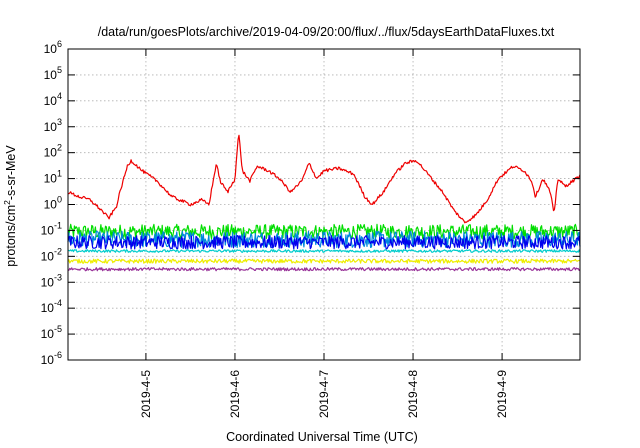  I want to click on y-tick-label: 10⁻³, so click(51, 280).